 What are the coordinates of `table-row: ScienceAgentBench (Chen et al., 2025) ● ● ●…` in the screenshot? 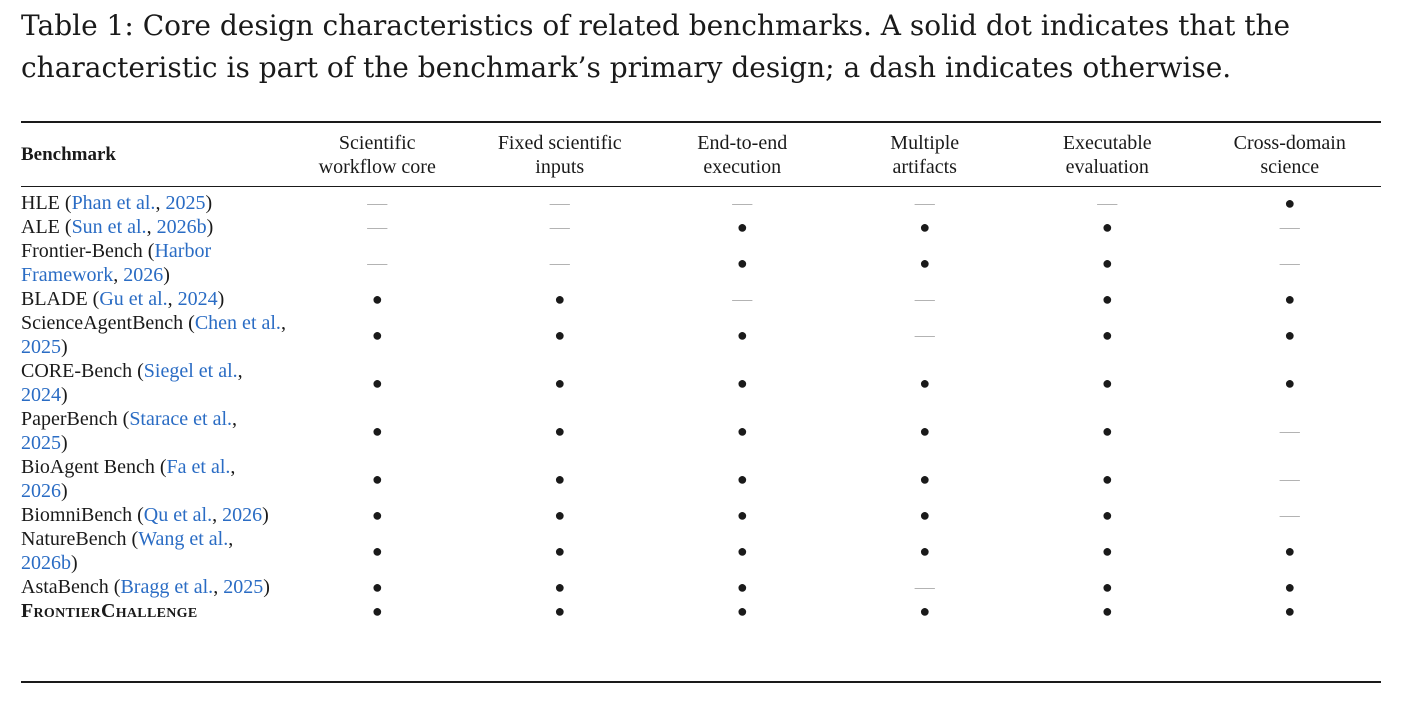 It's located at (701, 335).